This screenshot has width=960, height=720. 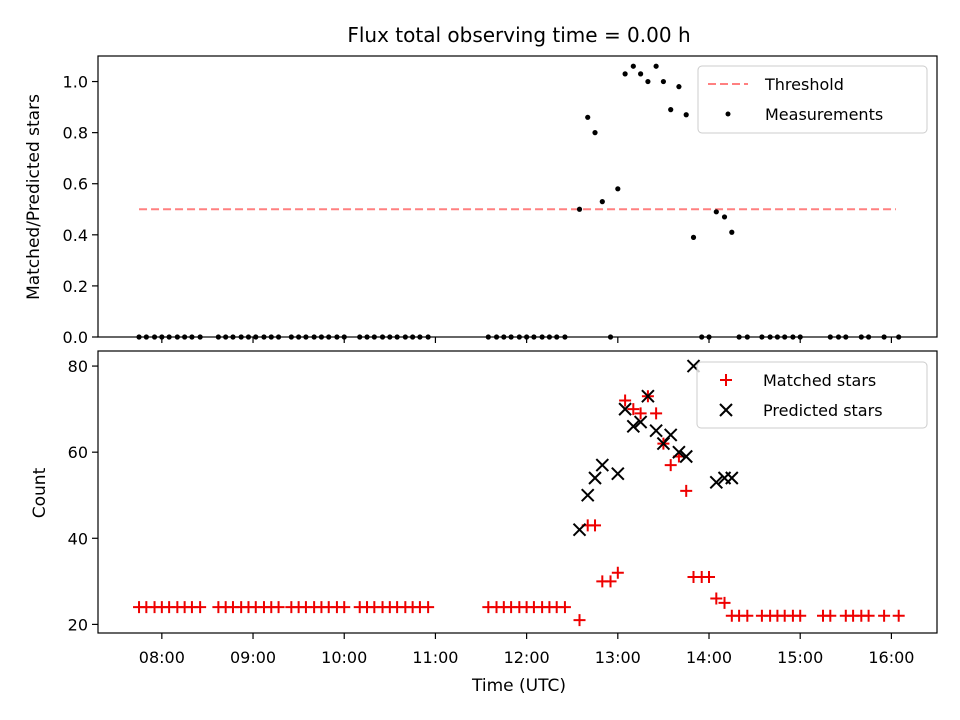 What do you see at coordinates (800, 657) in the screenshot?
I see `x-tick-label: 15:00` at bounding box center [800, 657].